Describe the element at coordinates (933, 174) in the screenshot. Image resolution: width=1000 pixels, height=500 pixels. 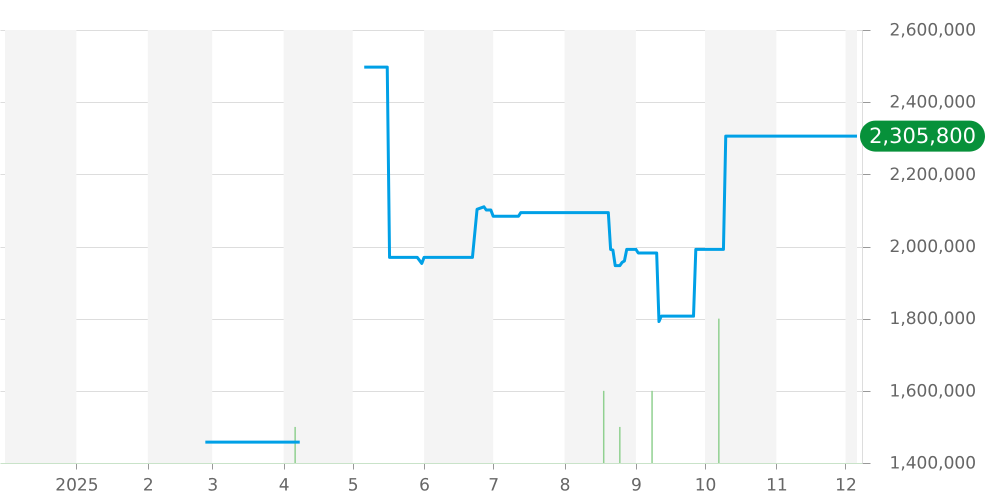
I see `y-tick-label: 2,200,000` at that location.